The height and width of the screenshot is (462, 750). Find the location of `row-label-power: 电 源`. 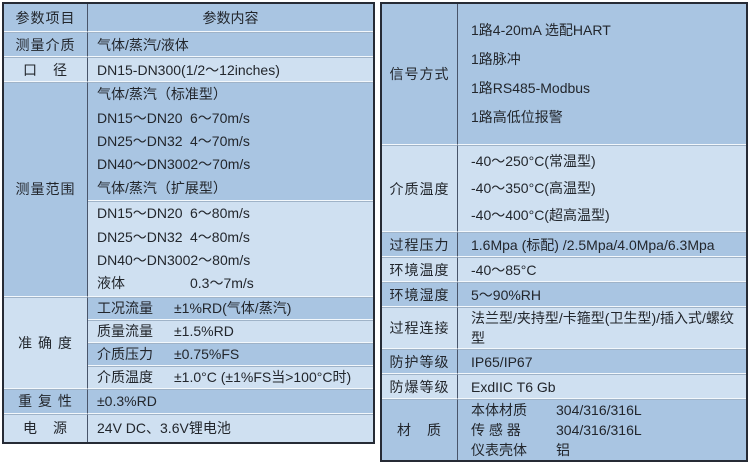

row-label-power: 电 源 is located at coordinates (46, 427).